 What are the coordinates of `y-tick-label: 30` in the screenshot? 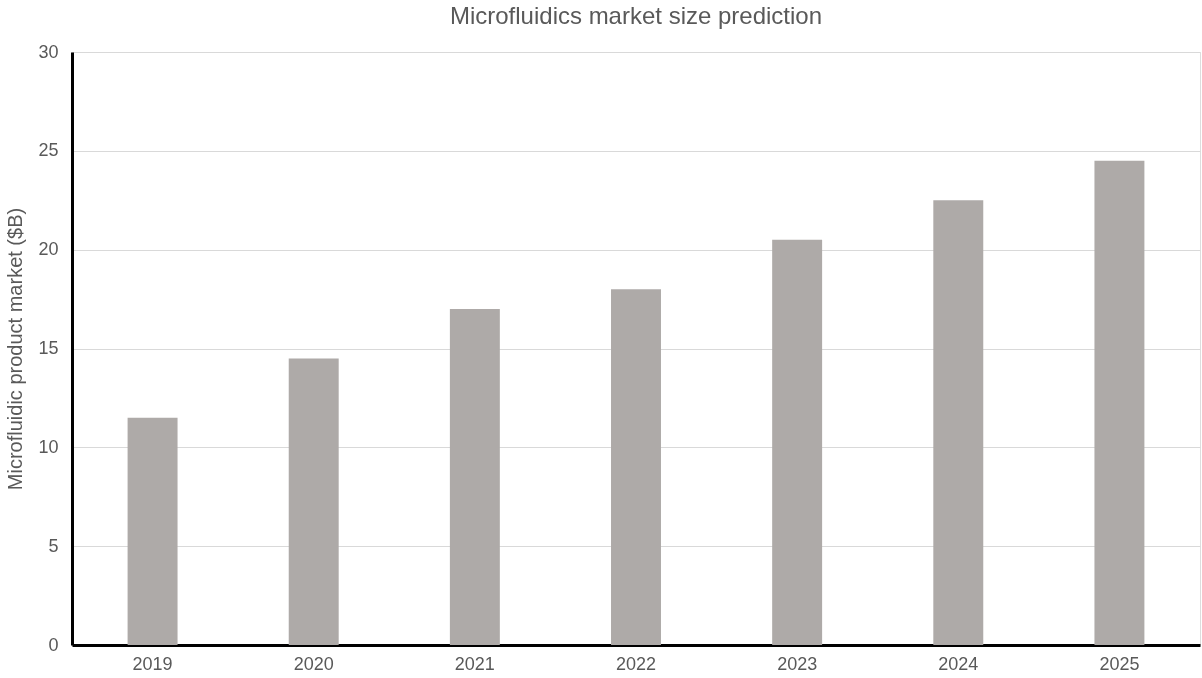 It's located at (48, 51).